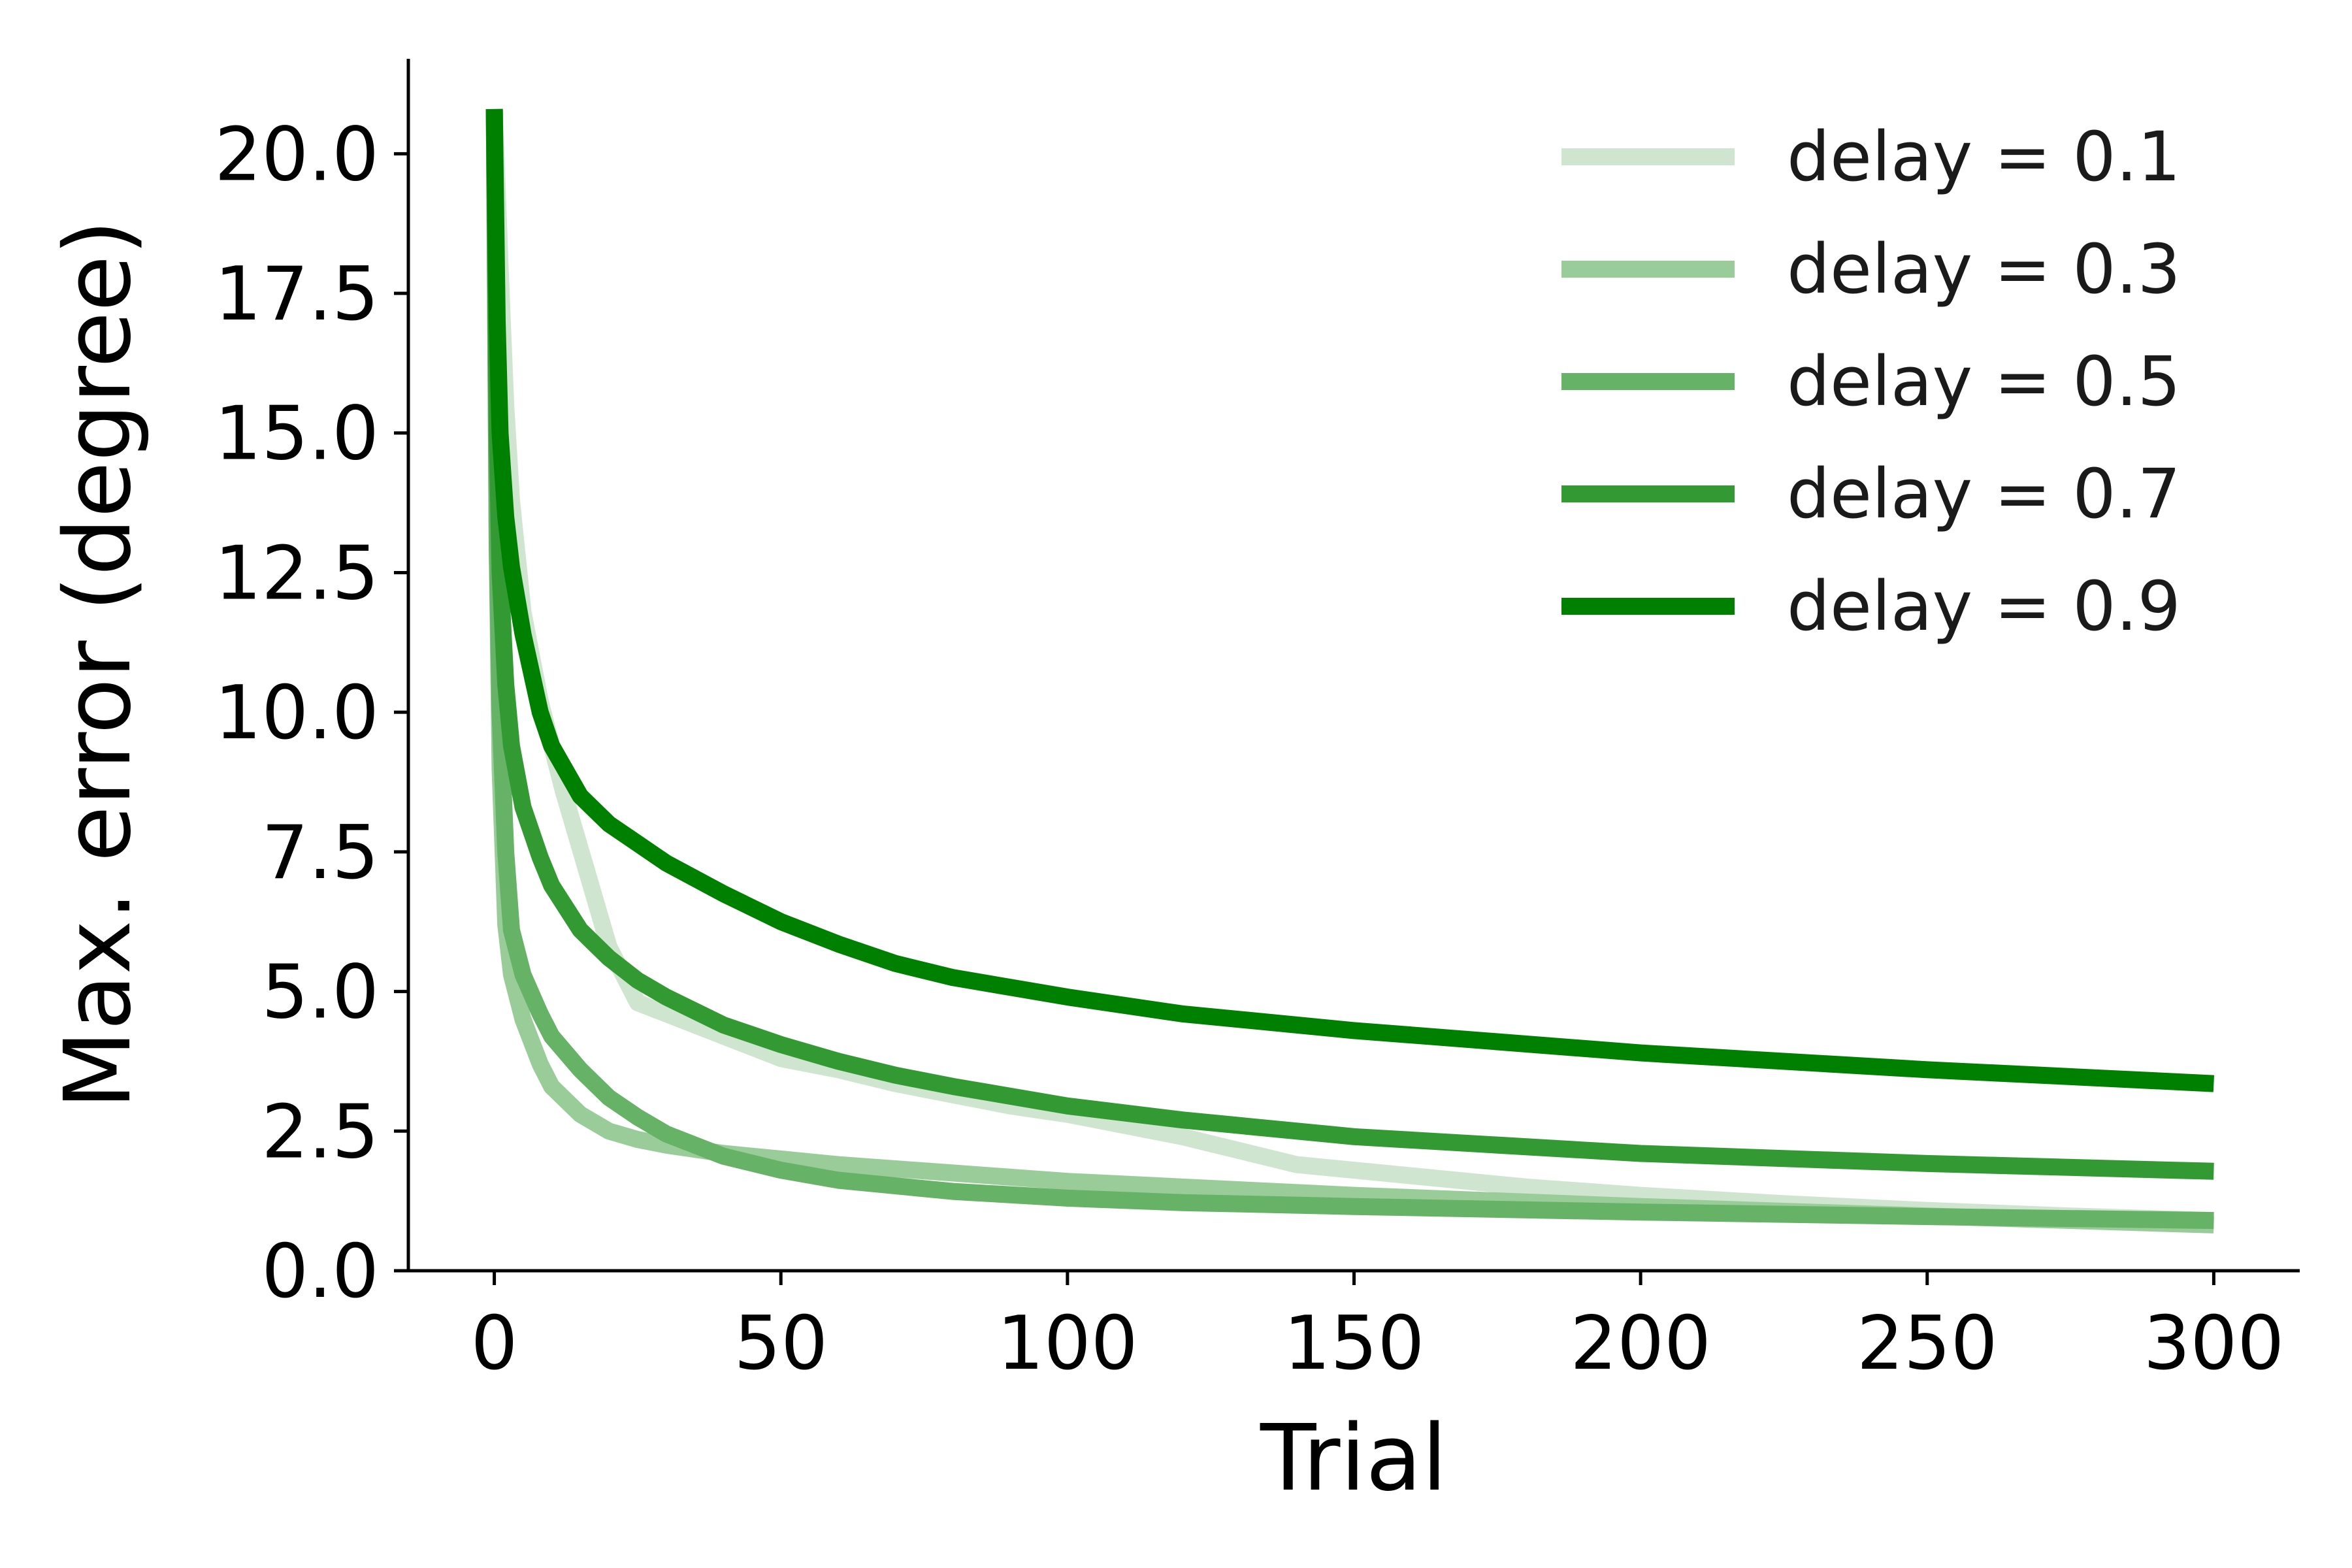  I want to click on y-tick-label: 15.0, so click(296, 434).